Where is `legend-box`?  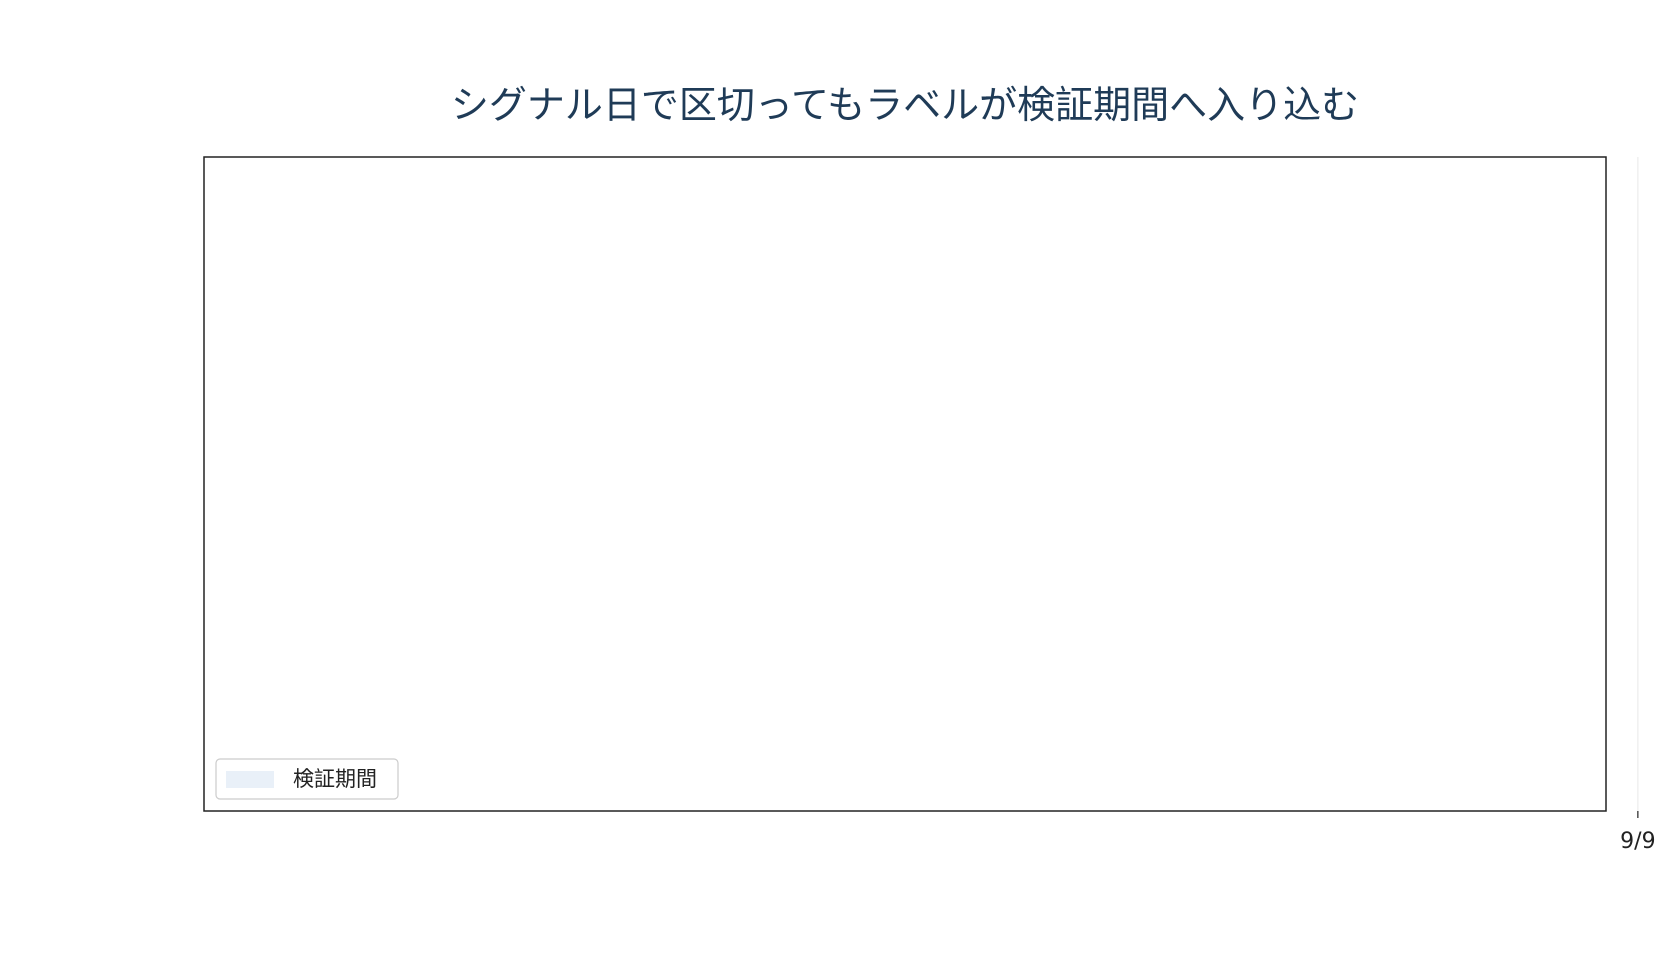
legend-box is located at coordinates (307, 779).